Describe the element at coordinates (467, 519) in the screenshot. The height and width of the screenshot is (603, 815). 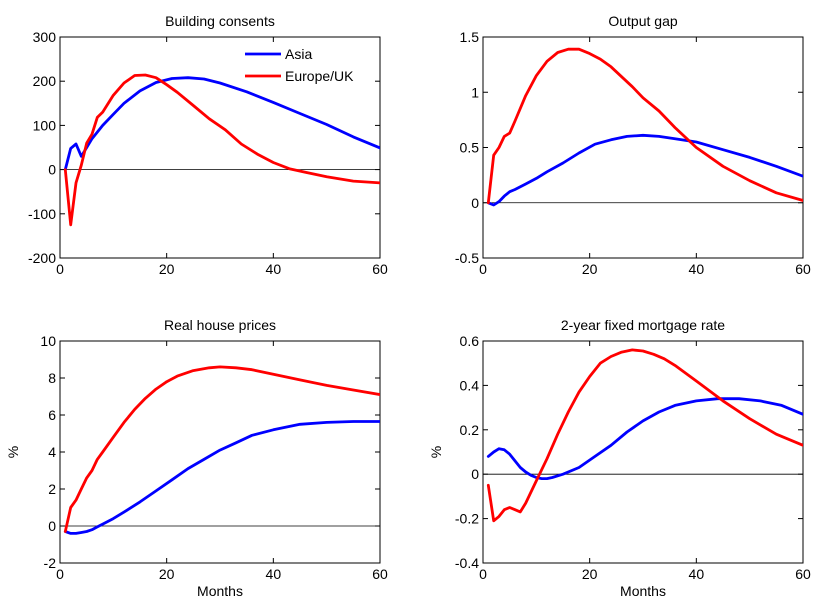
I see `y-tick-label: -0.2` at that location.